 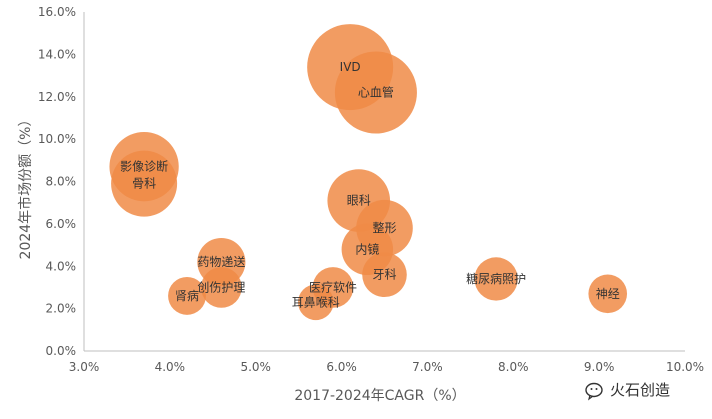 I want to click on x-tick-label: 9.0%, so click(x=599, y=367).